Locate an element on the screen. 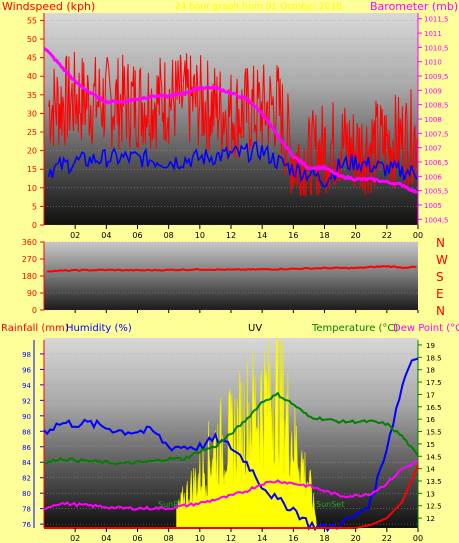  climate-x-tick-label: 12 is located at coordinates (231, 538).